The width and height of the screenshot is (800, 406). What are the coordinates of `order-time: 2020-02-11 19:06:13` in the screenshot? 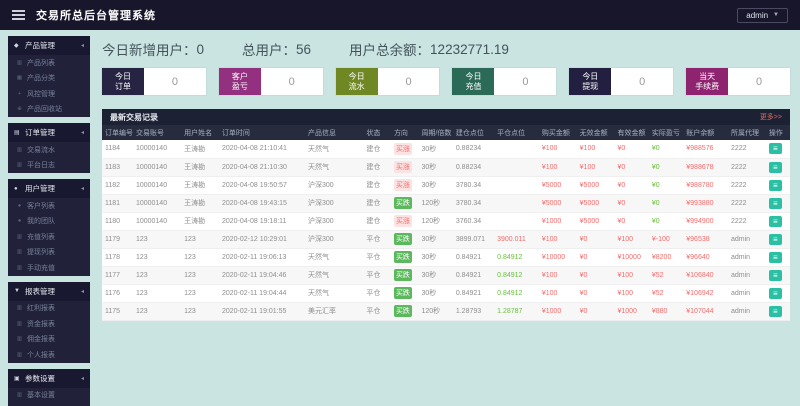 It's located at (261, 257).